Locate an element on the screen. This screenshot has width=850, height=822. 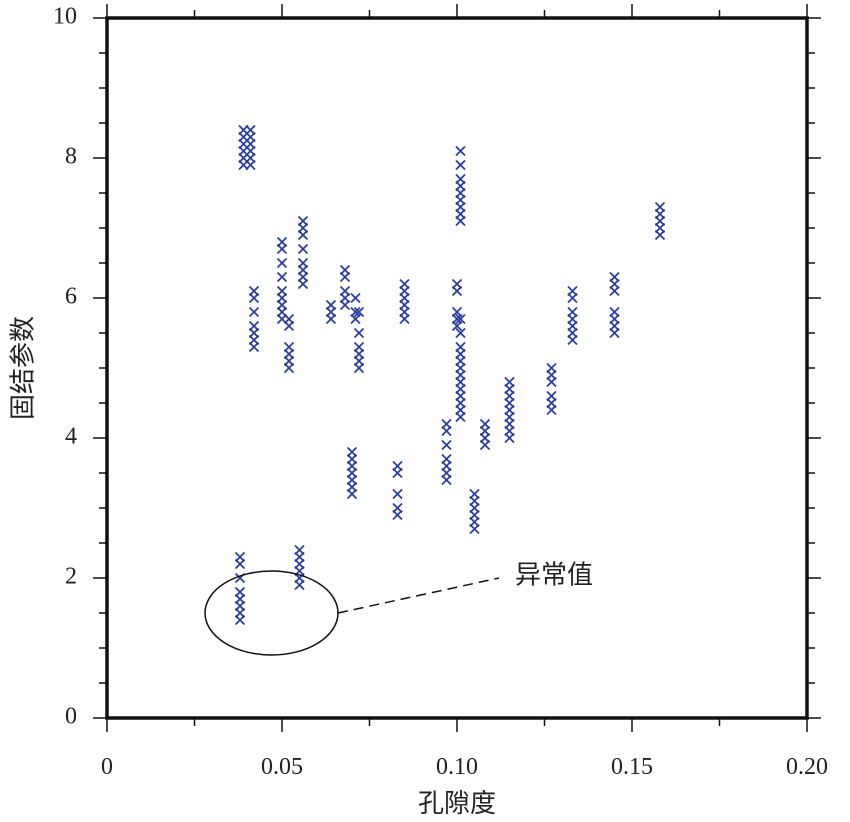
outlier-leader-line is located at coordinates (418, 595).